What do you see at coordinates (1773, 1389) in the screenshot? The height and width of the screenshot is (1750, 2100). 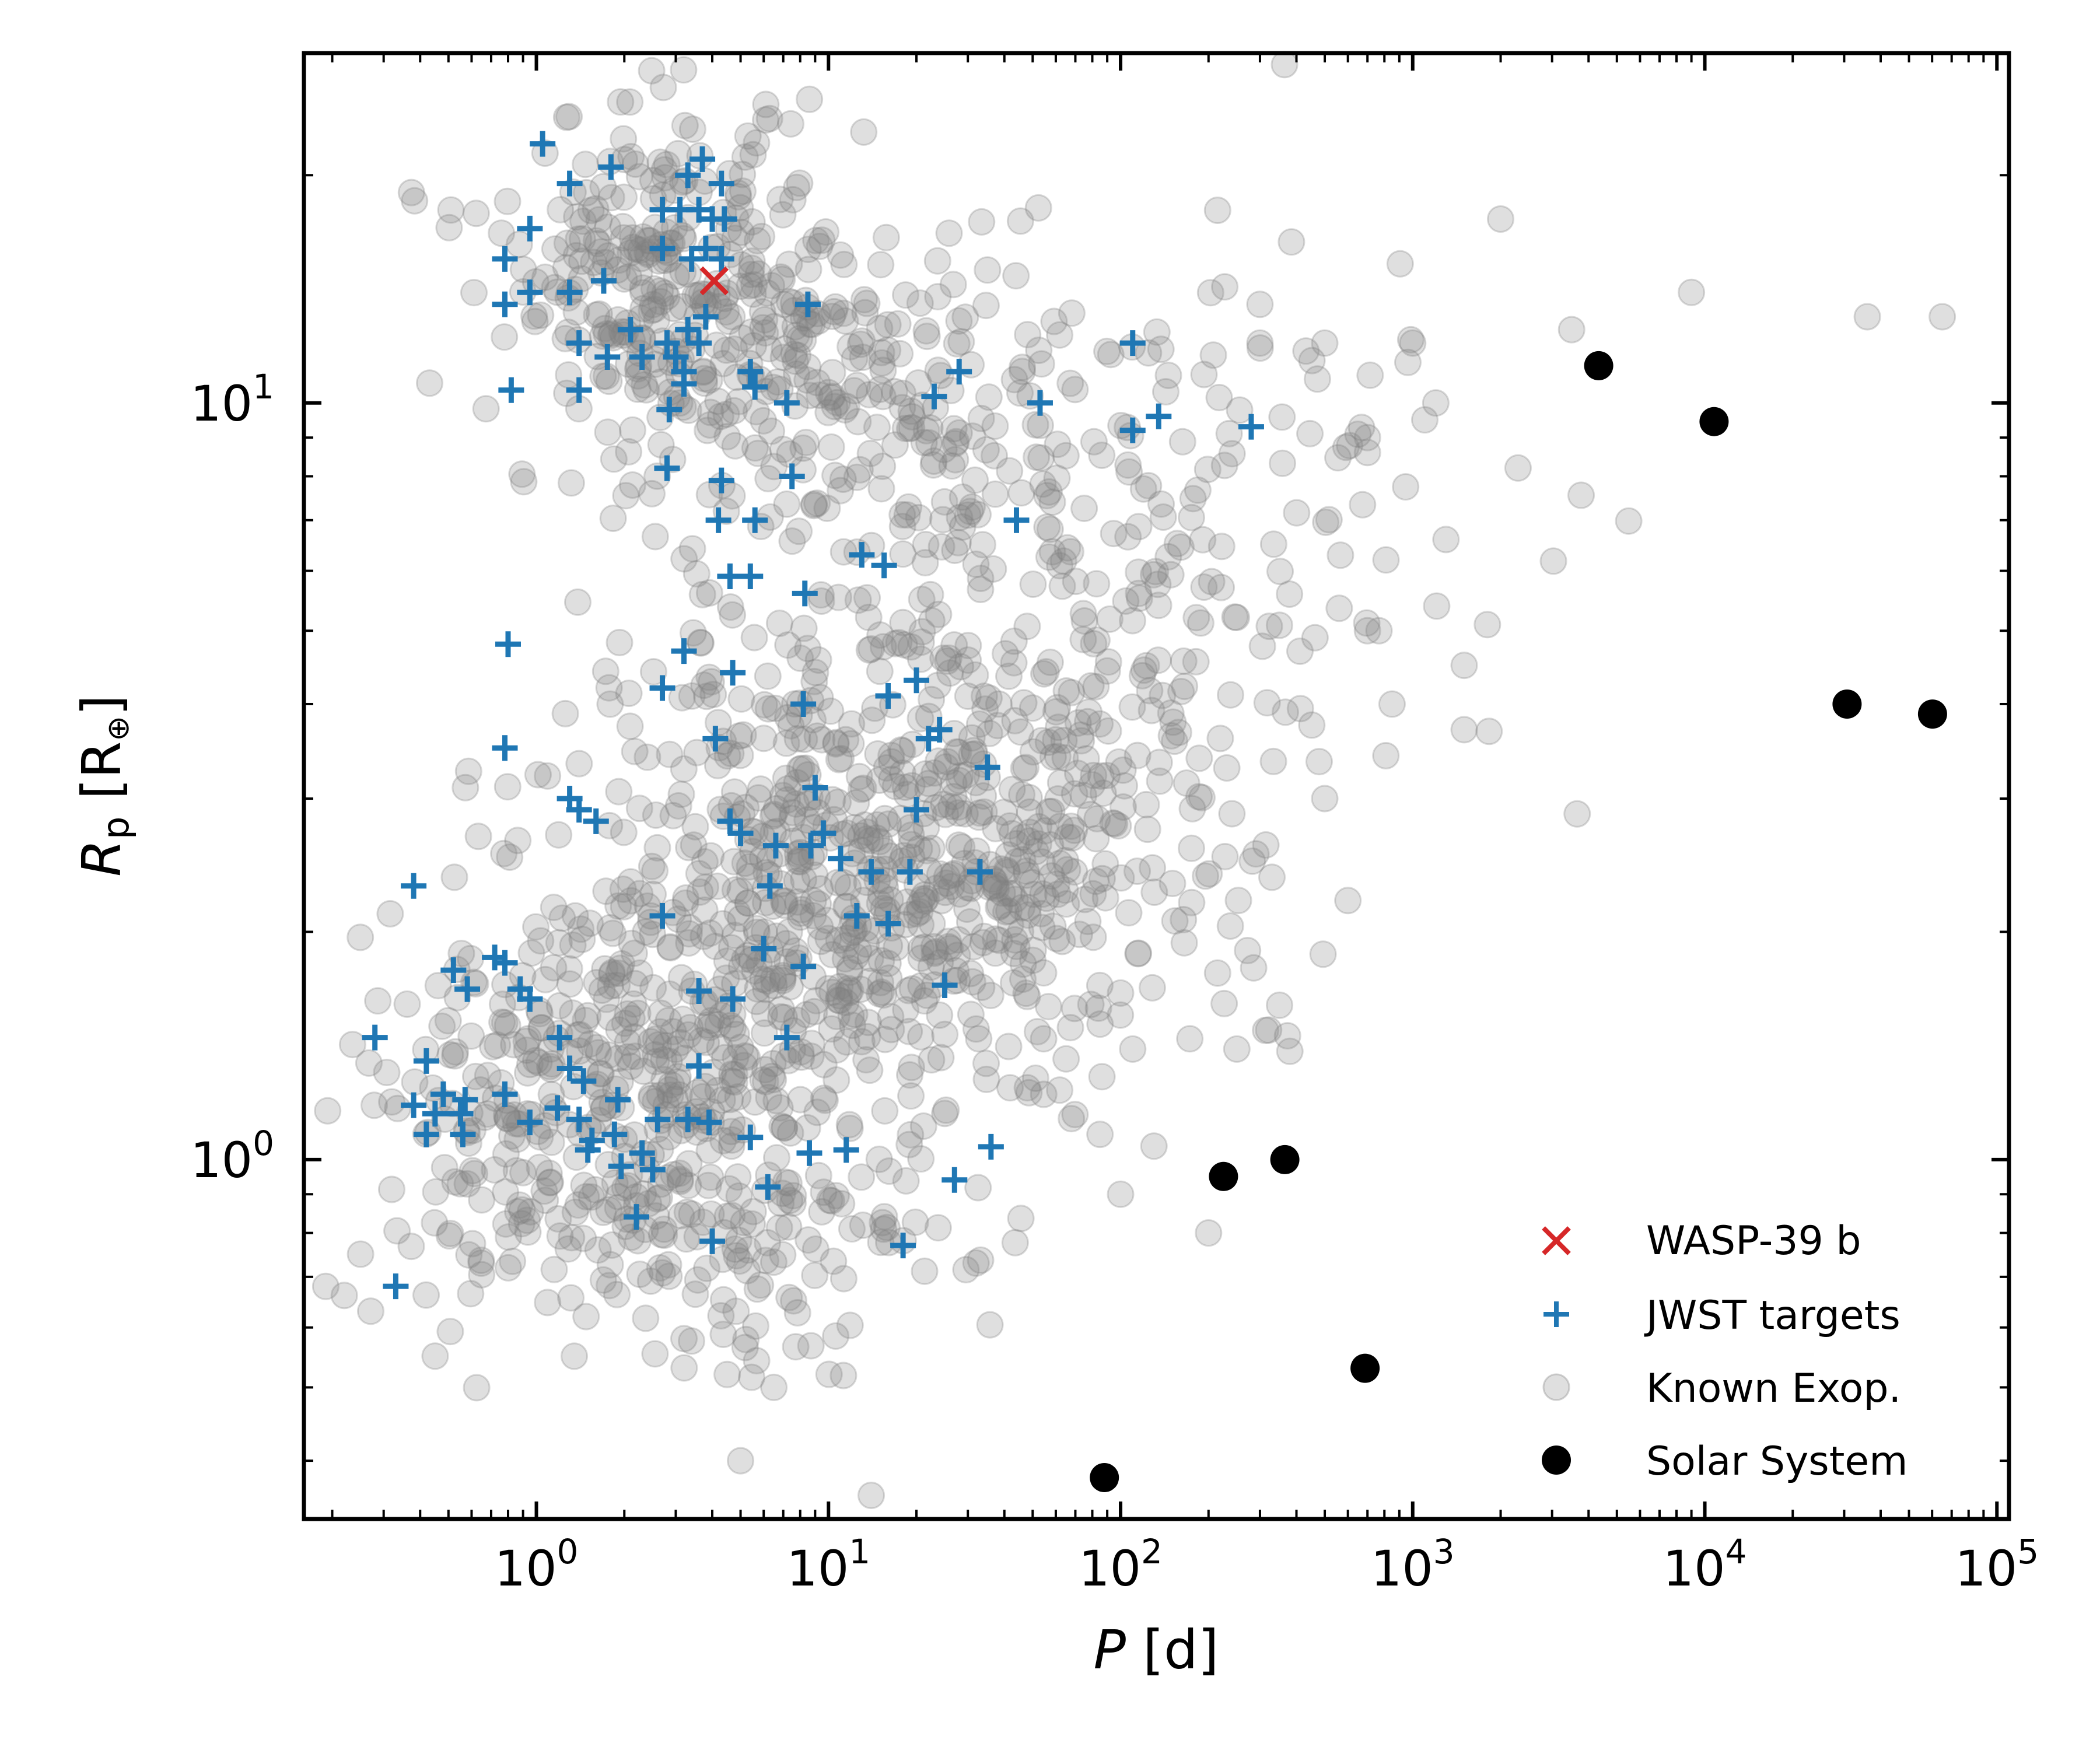 I see `legend-label-known-exoplanets: Known Exop.` at bounding box center [1773, 1389].